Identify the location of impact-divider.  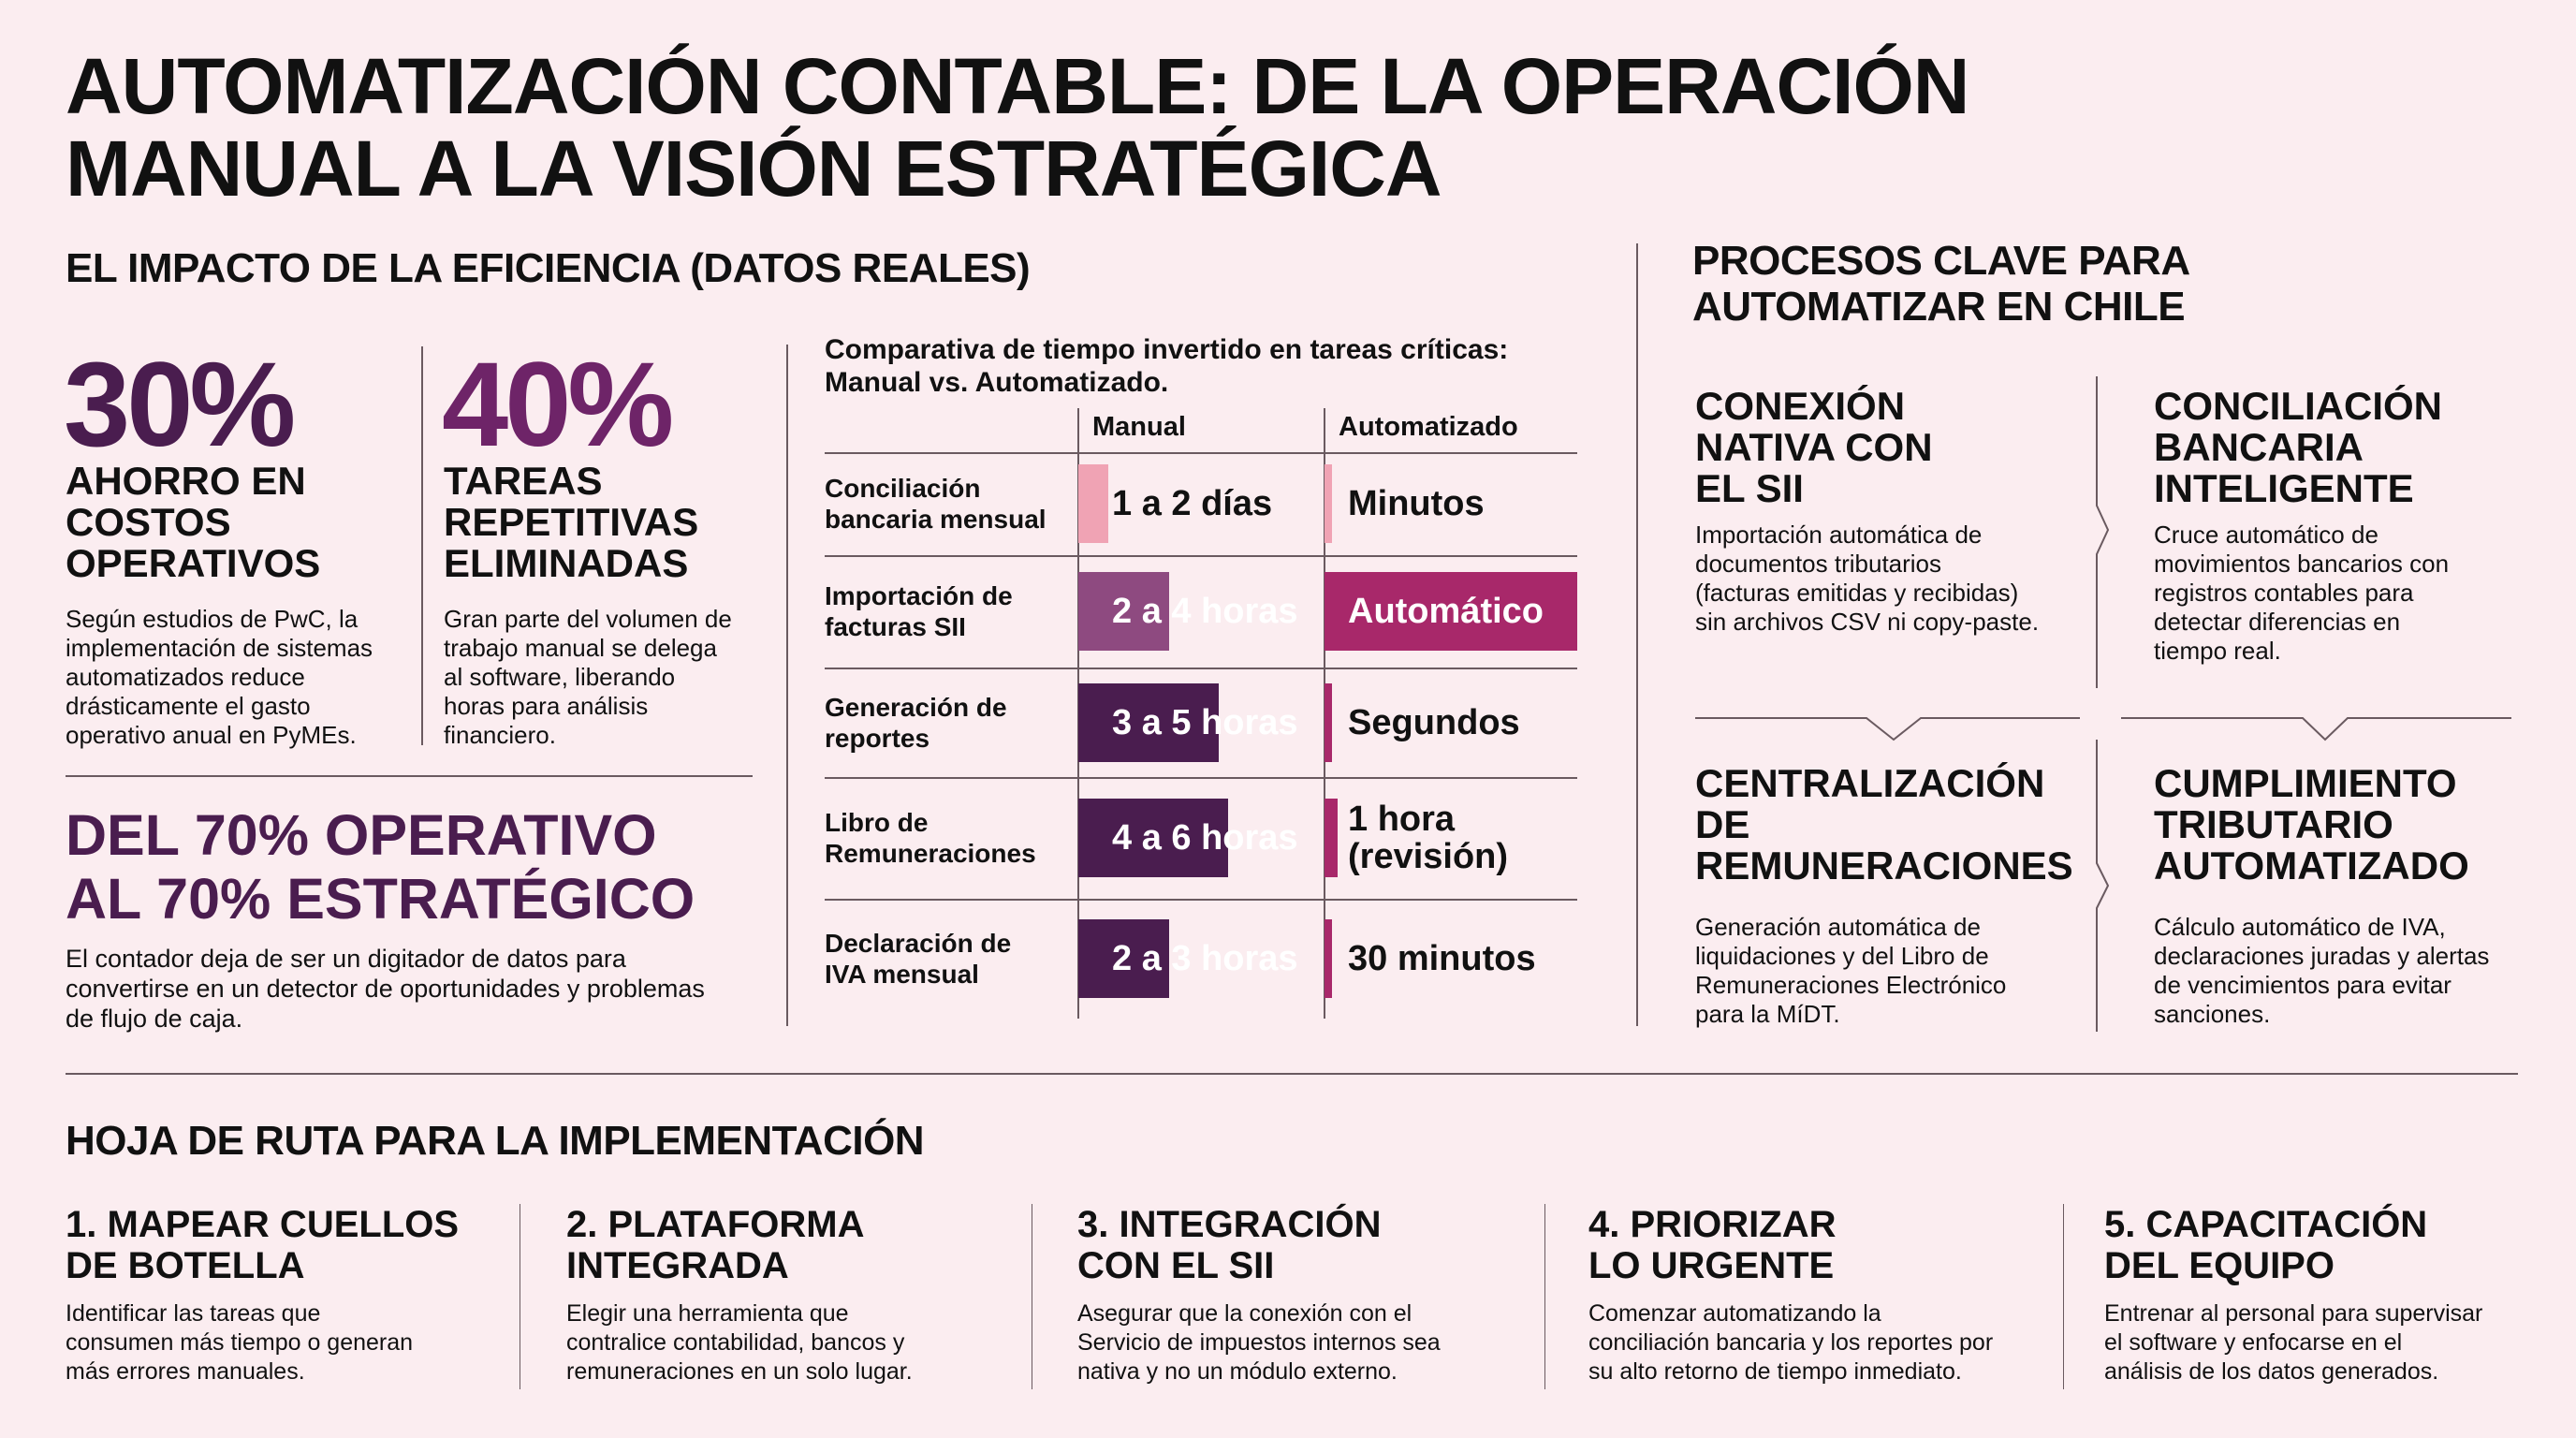
(409, 776).